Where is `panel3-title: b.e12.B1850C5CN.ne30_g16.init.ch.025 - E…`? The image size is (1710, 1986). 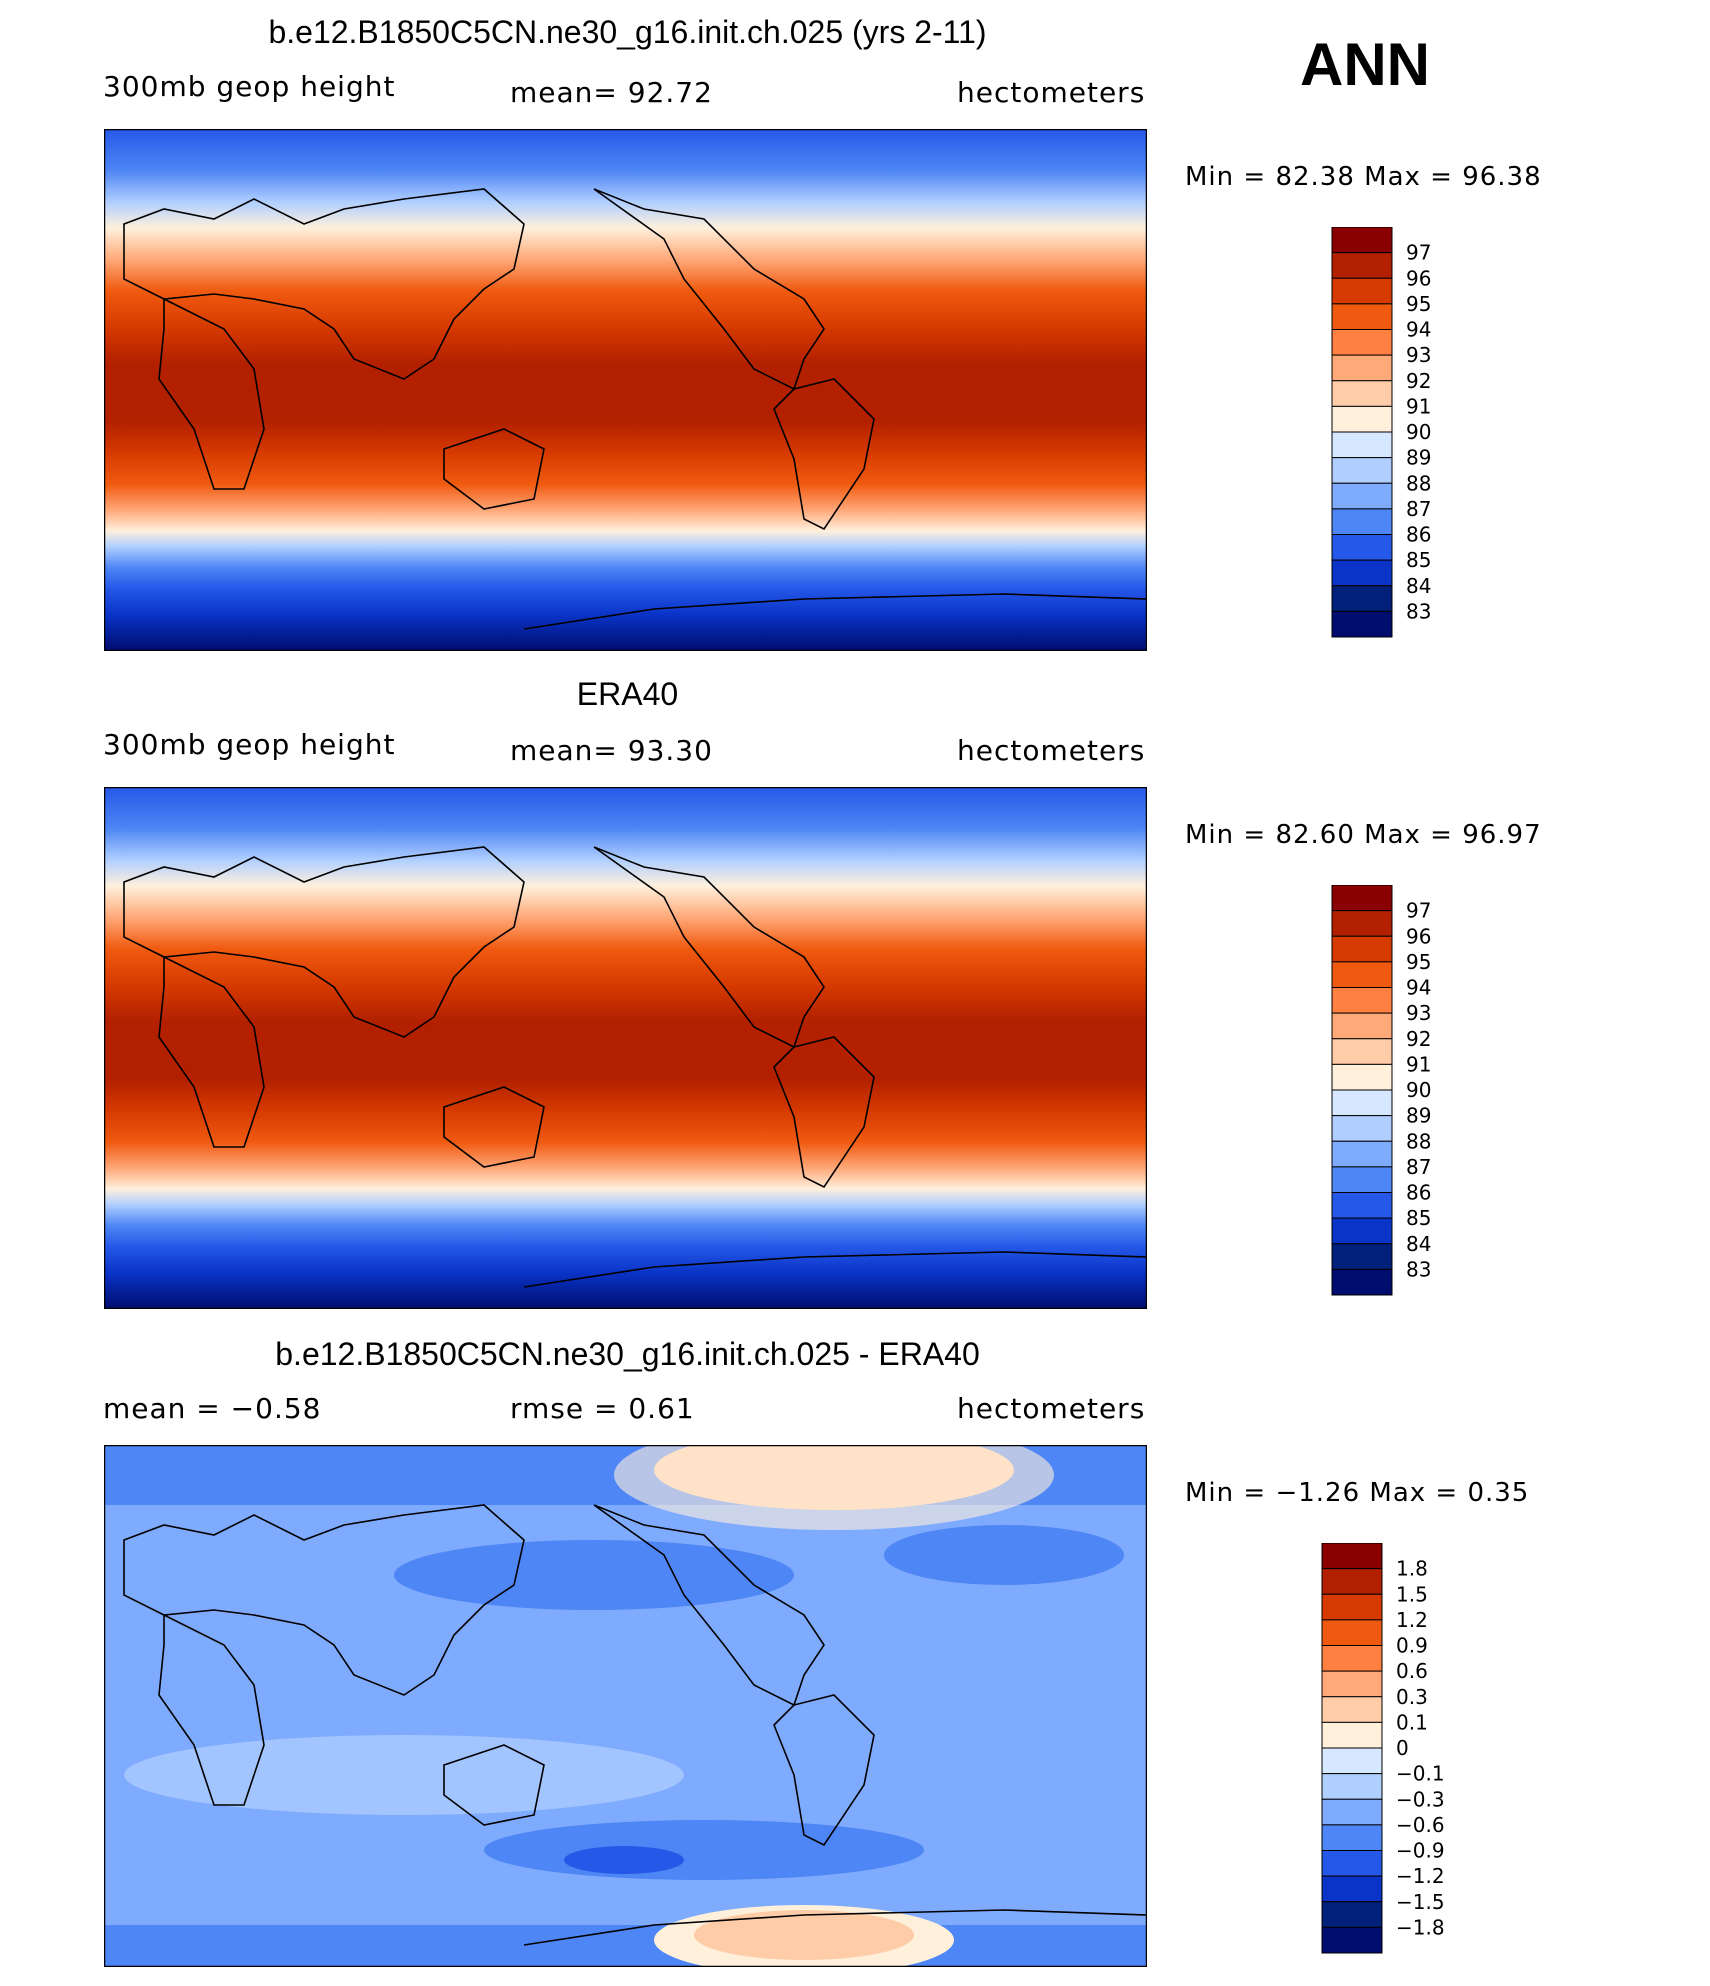
panel3-title: b.e12.B1850C5CN.ne30_g16.init.ch.025 - E… is located at coordinates (627, 1354).